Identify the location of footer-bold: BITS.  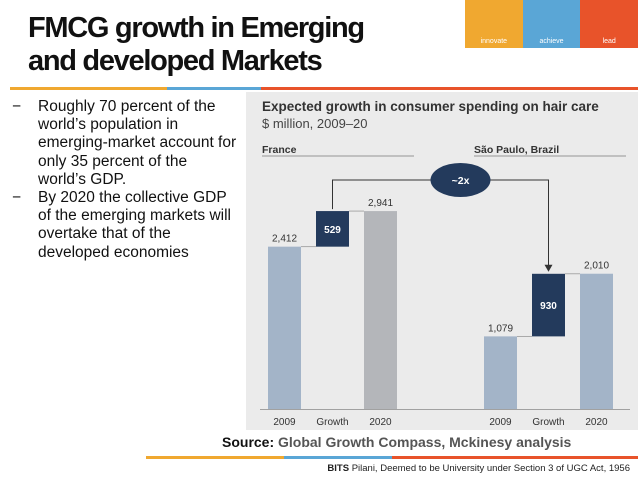
(338, 468).